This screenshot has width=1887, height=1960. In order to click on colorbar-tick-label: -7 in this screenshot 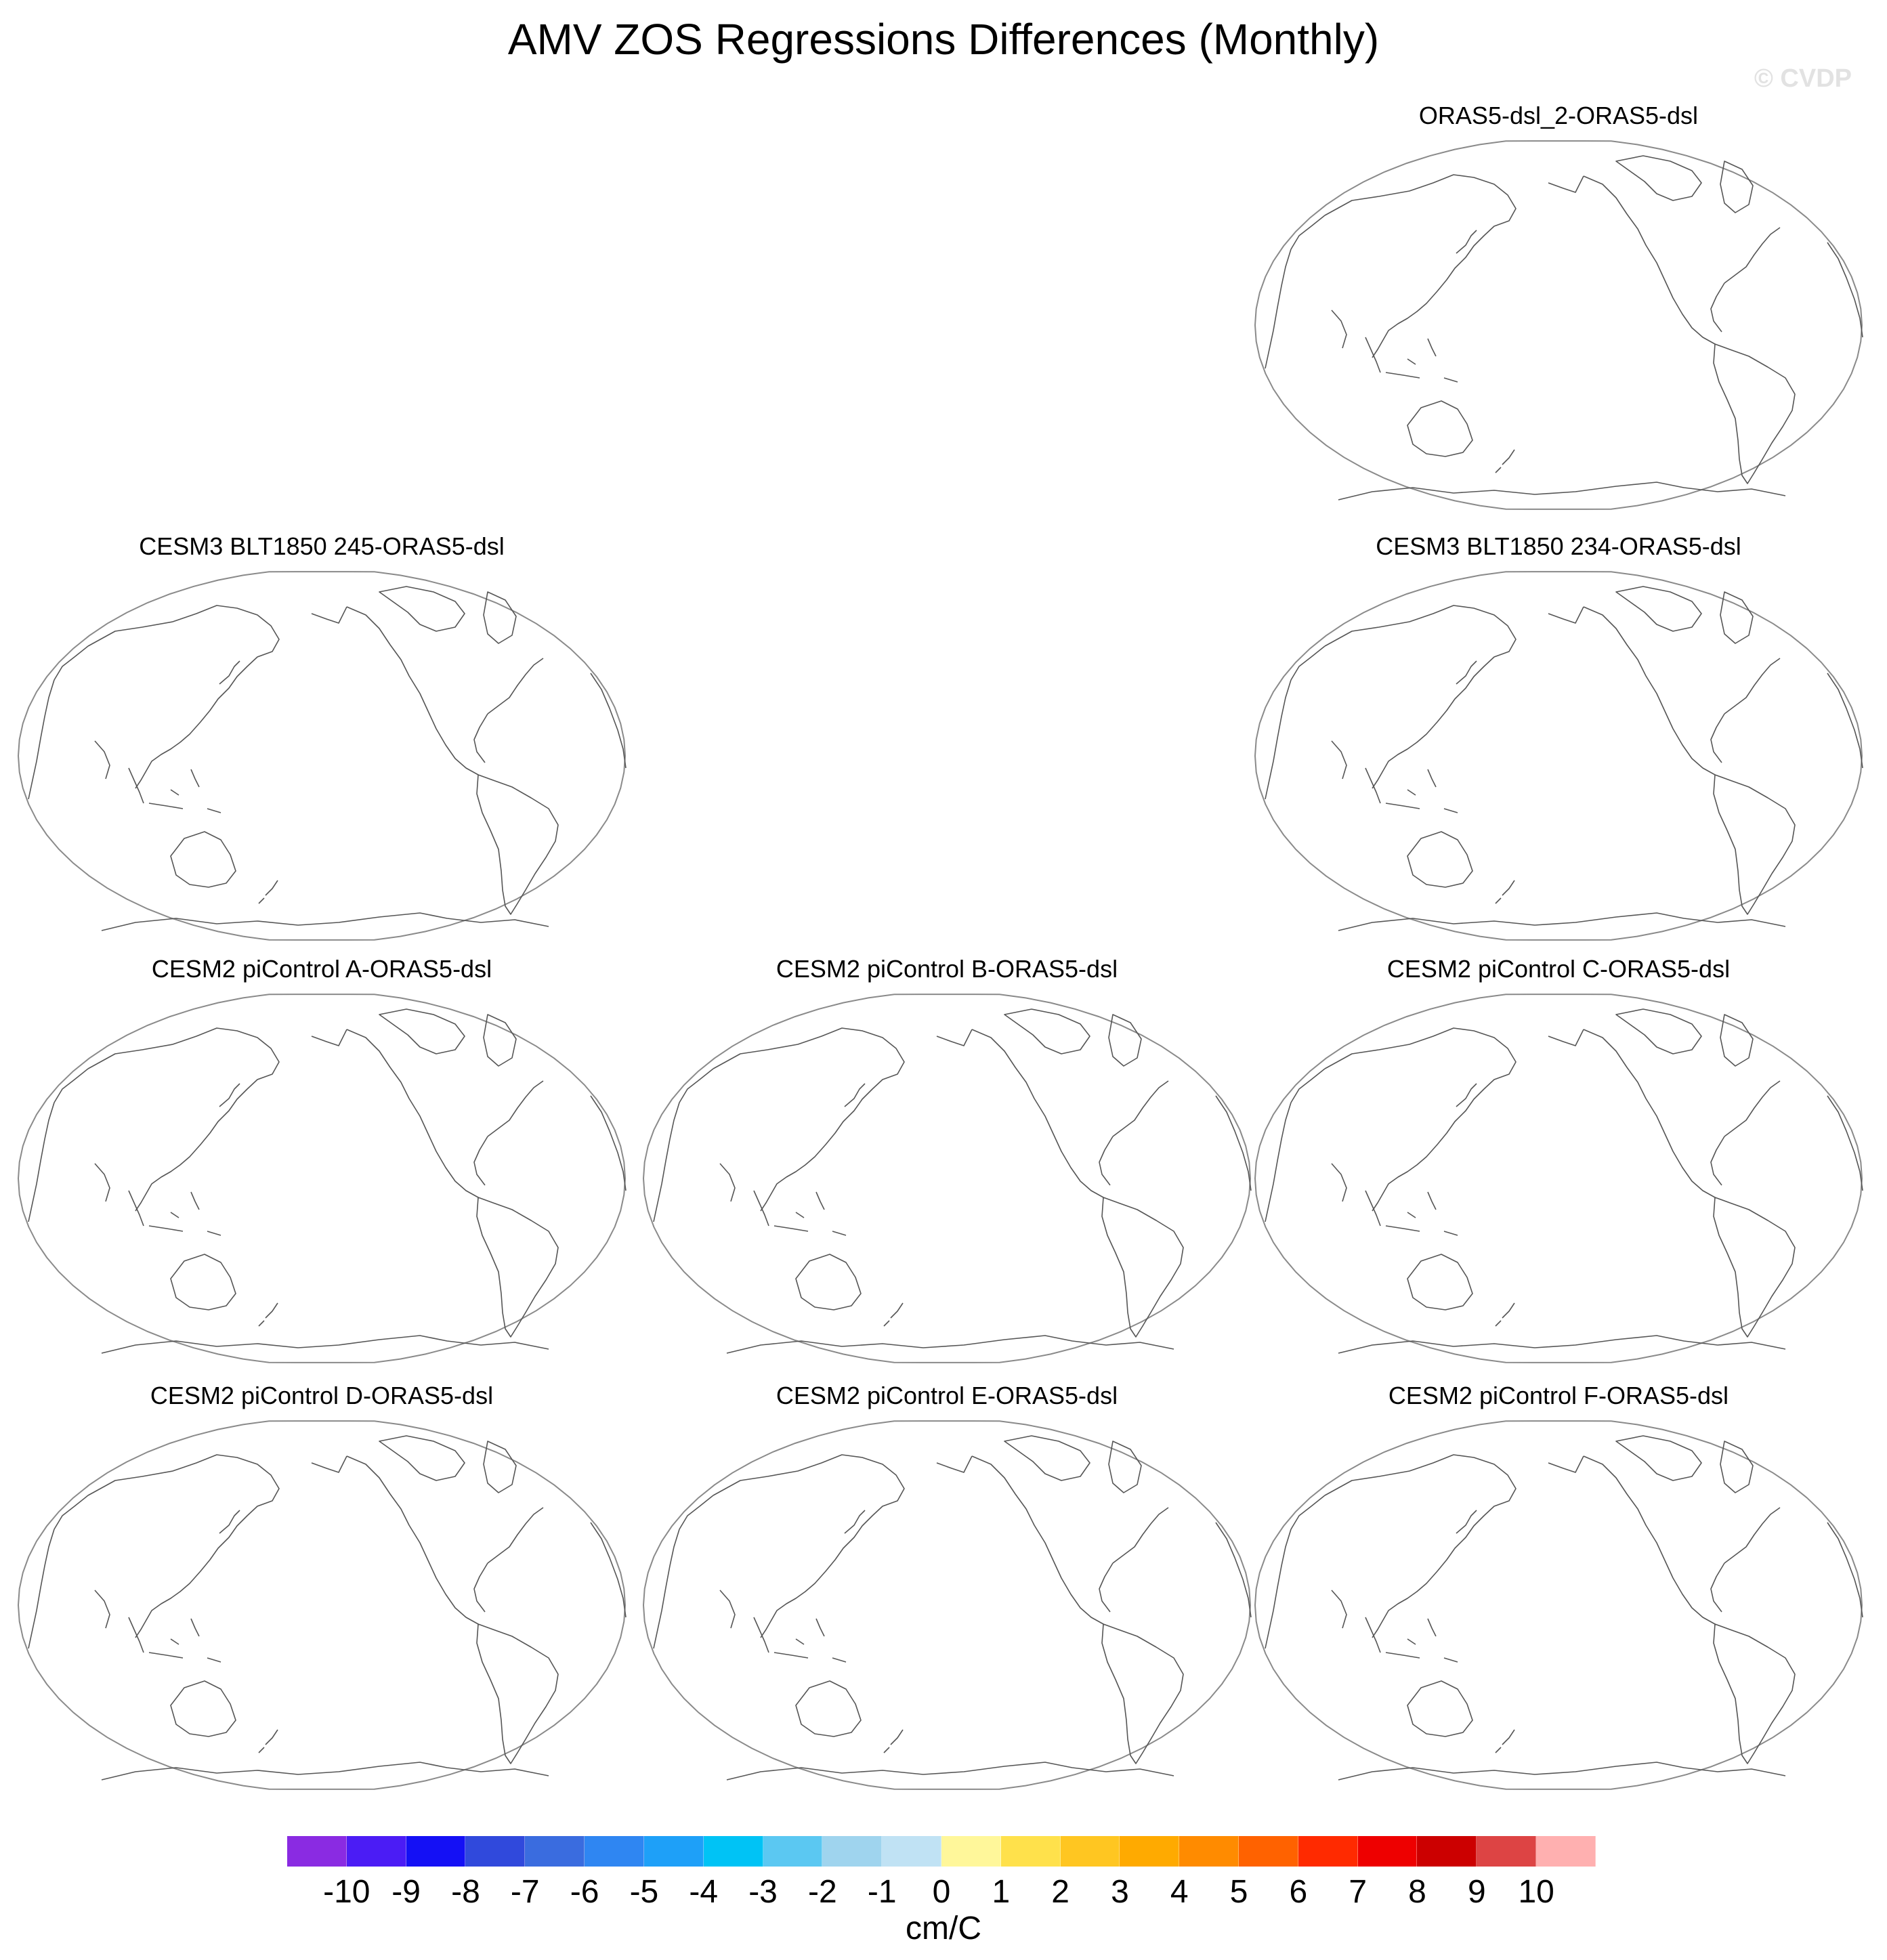, I will do `click(525, 1892)`.